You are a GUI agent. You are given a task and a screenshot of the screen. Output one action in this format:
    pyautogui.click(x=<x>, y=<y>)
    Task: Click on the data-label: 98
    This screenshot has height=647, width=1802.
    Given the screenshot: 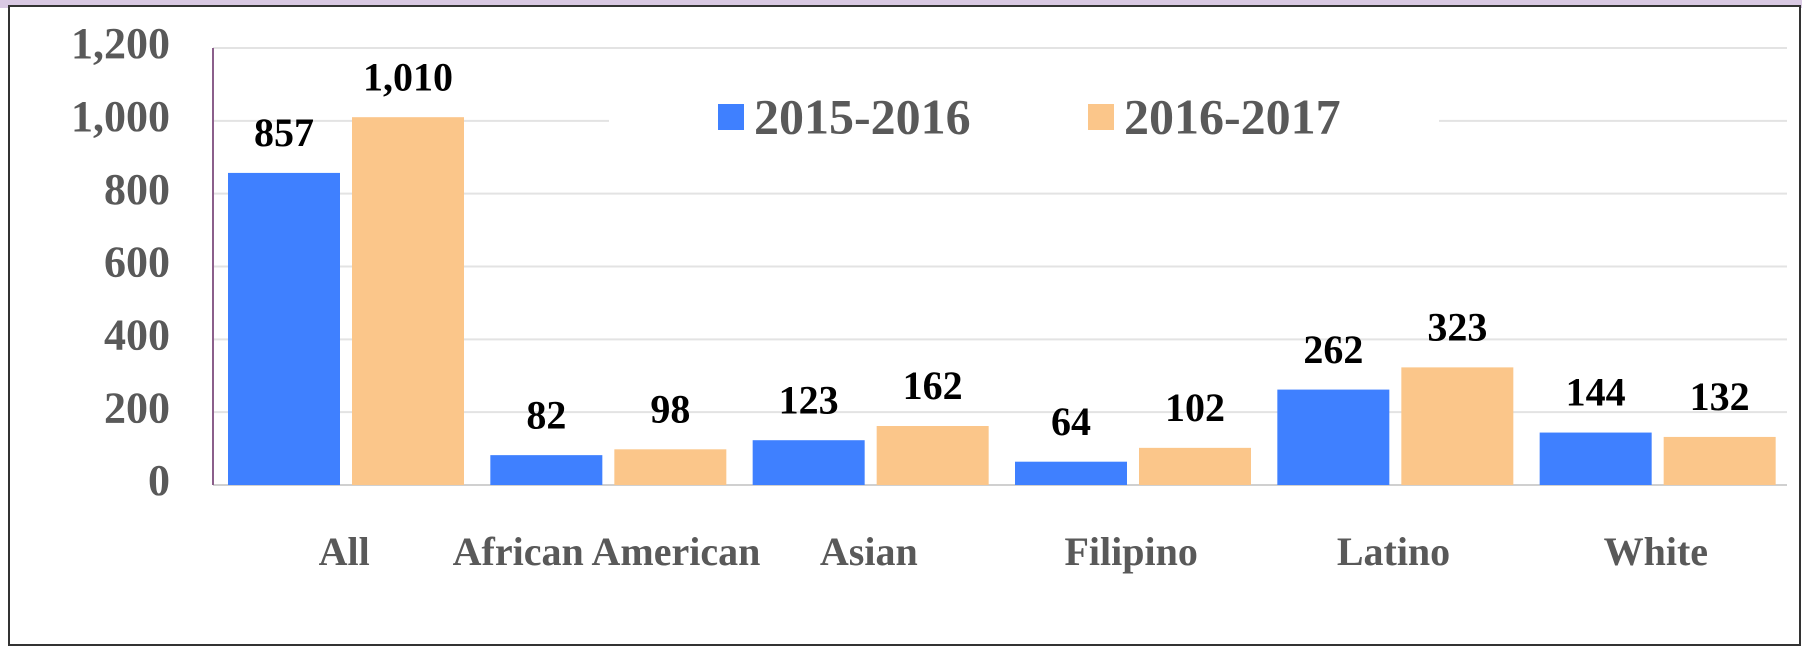 What is the action you would take?
    pyautogui.click(x=670, y=408)
    